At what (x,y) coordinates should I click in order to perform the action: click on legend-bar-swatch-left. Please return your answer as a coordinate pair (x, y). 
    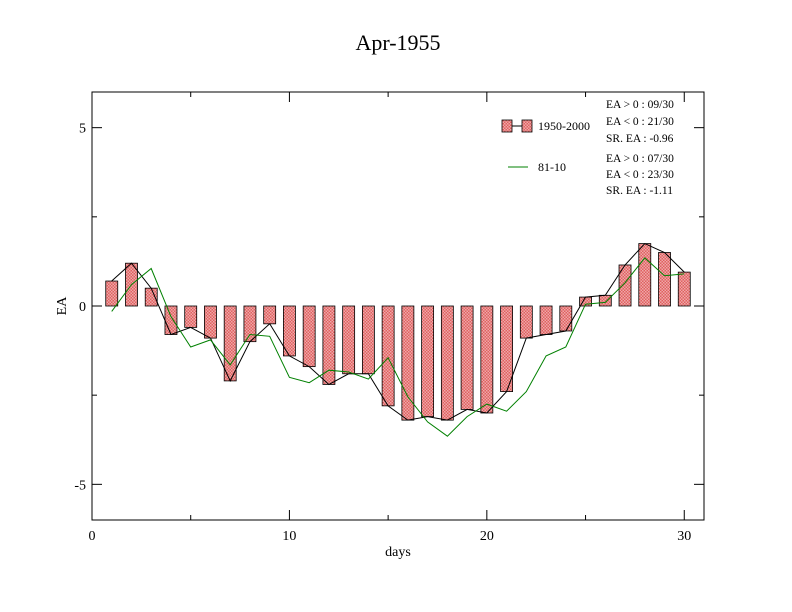
    Looking at the image, I should click on (507, 126).